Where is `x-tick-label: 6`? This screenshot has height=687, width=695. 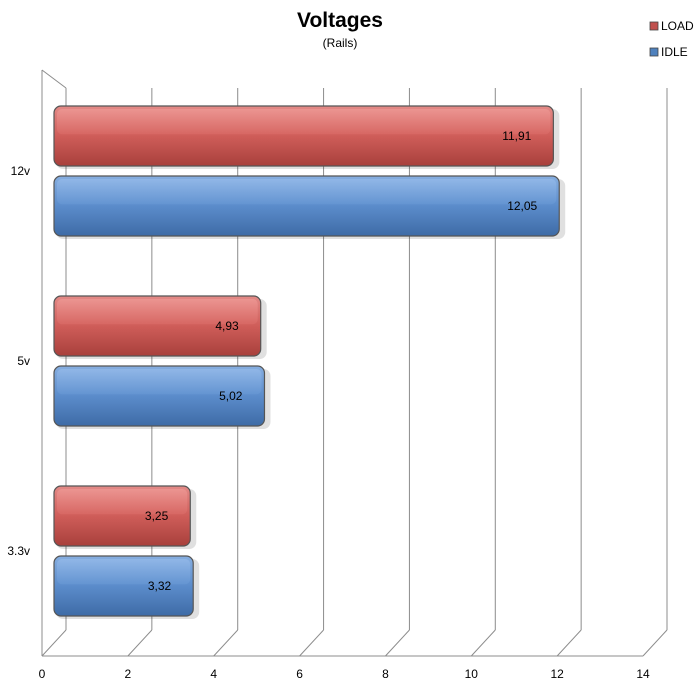 x-tick-label: 6 is located at coordinates (299, 674).